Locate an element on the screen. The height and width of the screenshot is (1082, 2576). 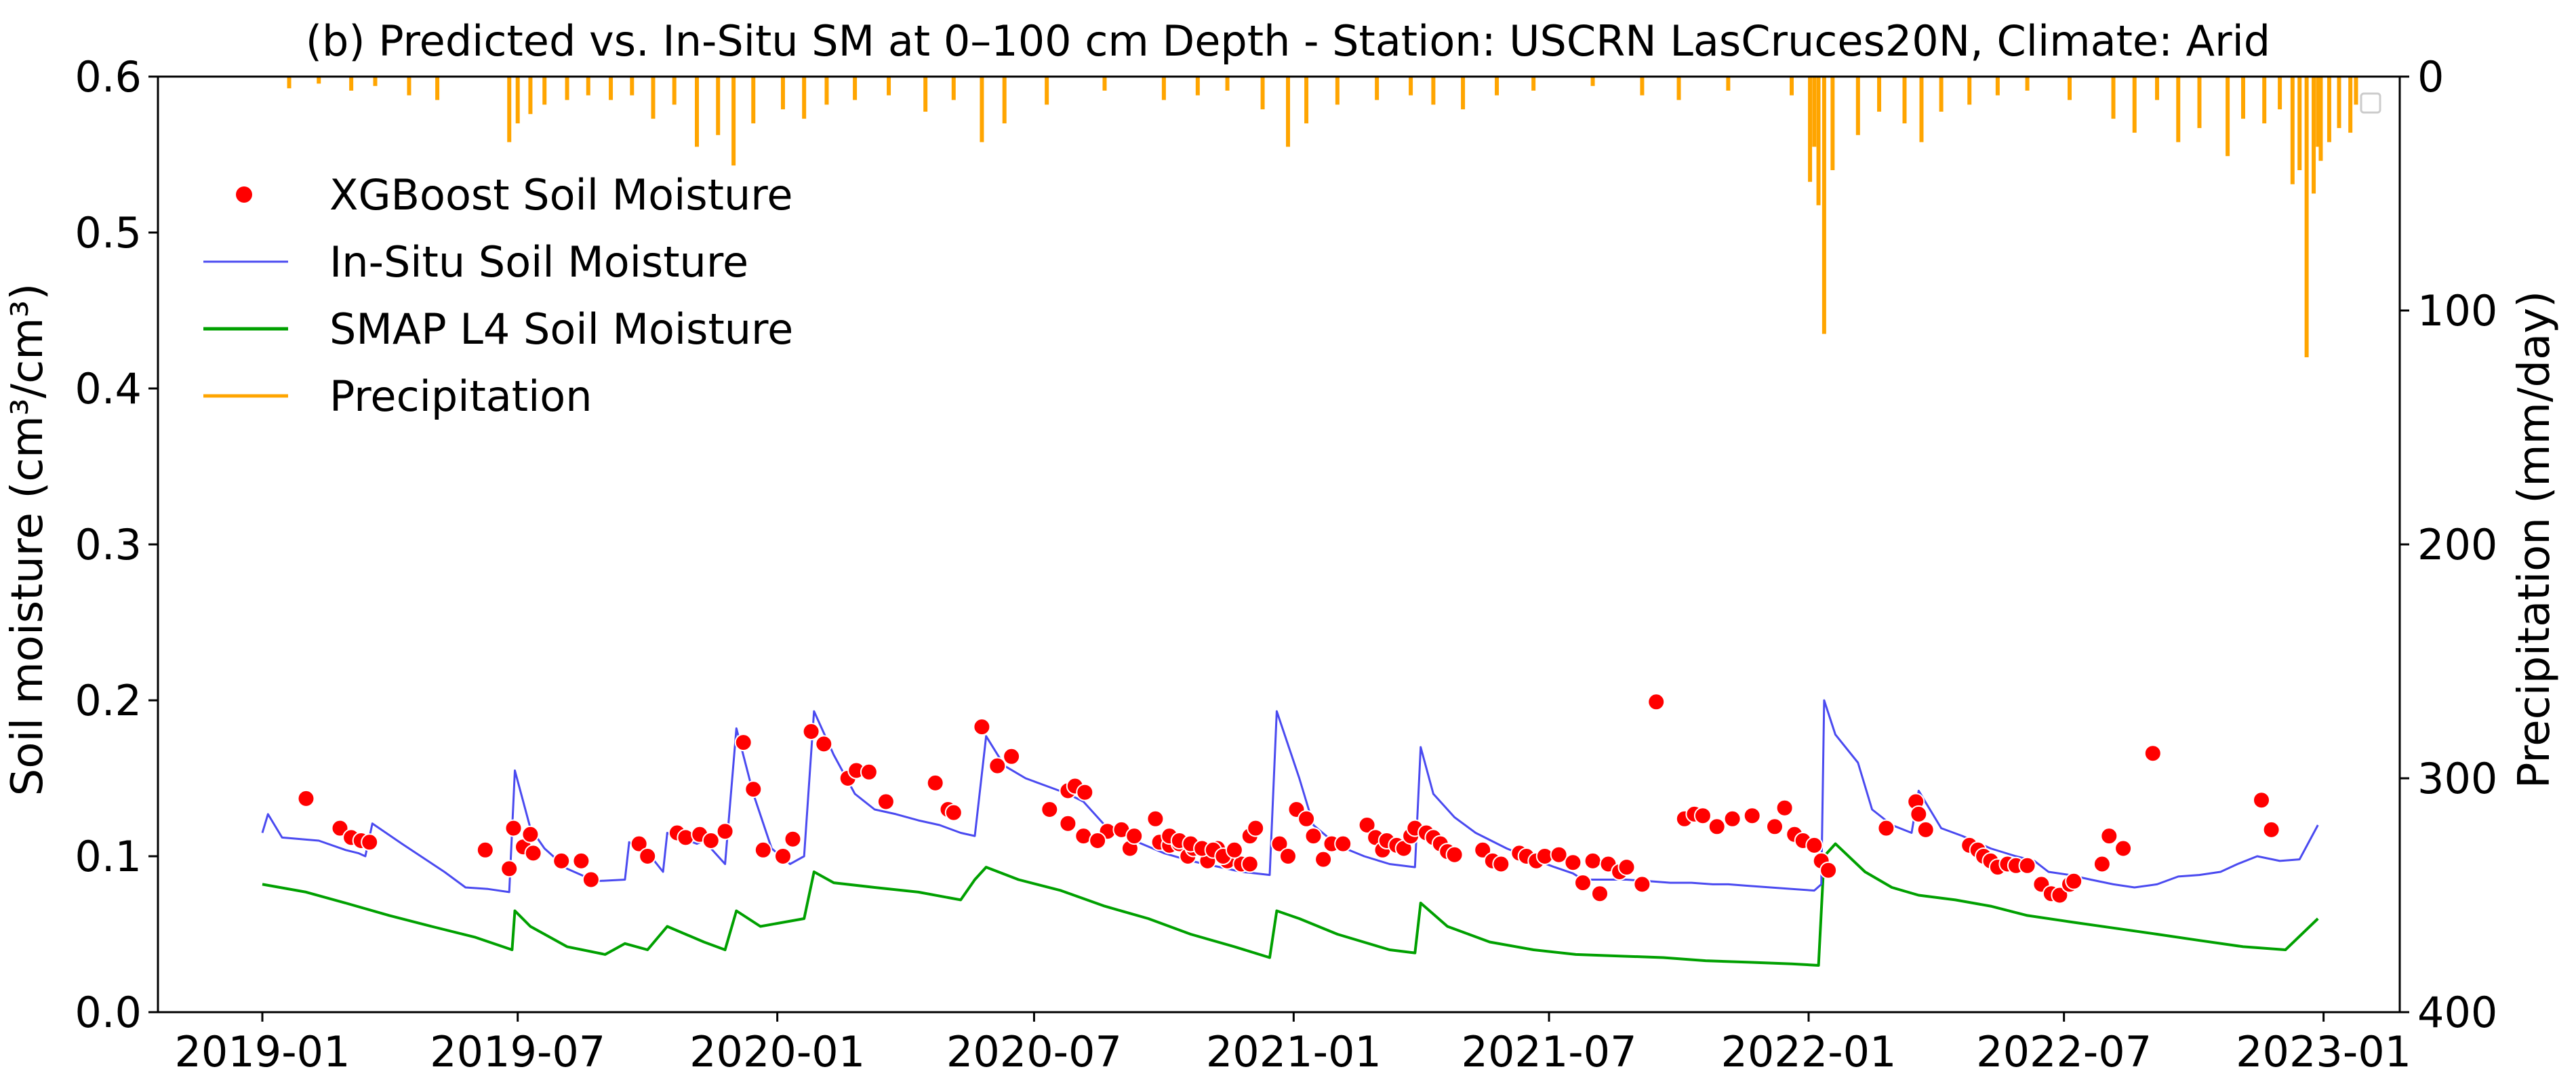
smap-series is located at coordinates (1290, 904).